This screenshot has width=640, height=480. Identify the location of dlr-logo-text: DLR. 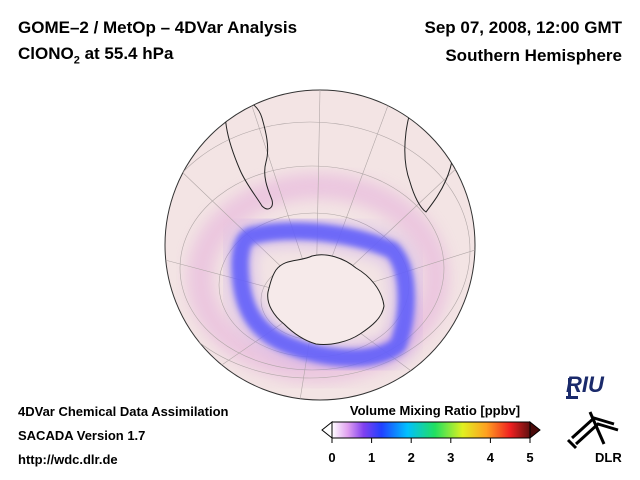
(608, 457).